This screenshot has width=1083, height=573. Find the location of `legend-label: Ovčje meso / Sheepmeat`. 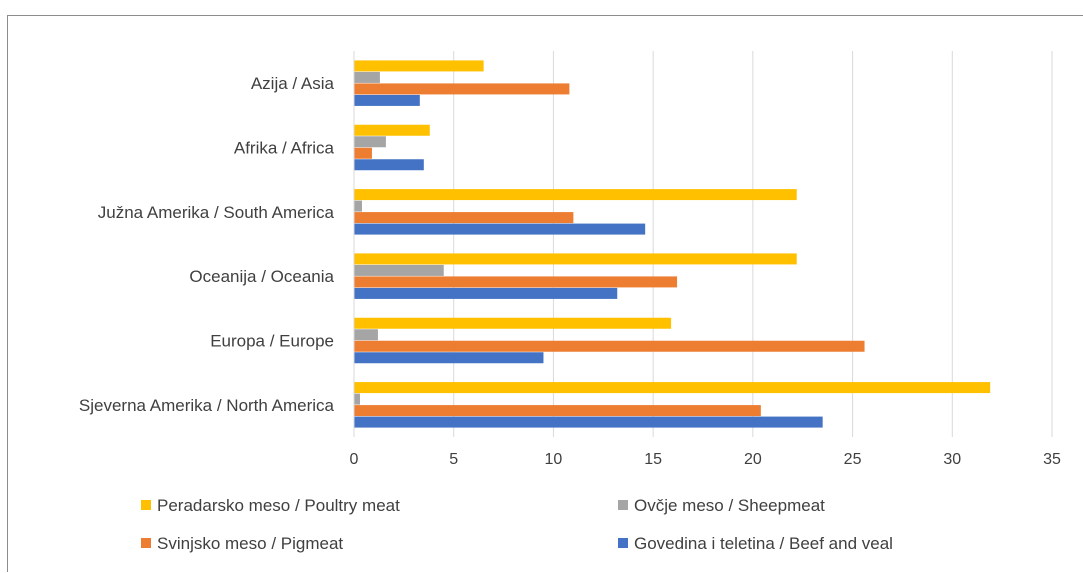

legend-label: Ovčje meso / Sheepmeat is located at coordinates (729, 505).